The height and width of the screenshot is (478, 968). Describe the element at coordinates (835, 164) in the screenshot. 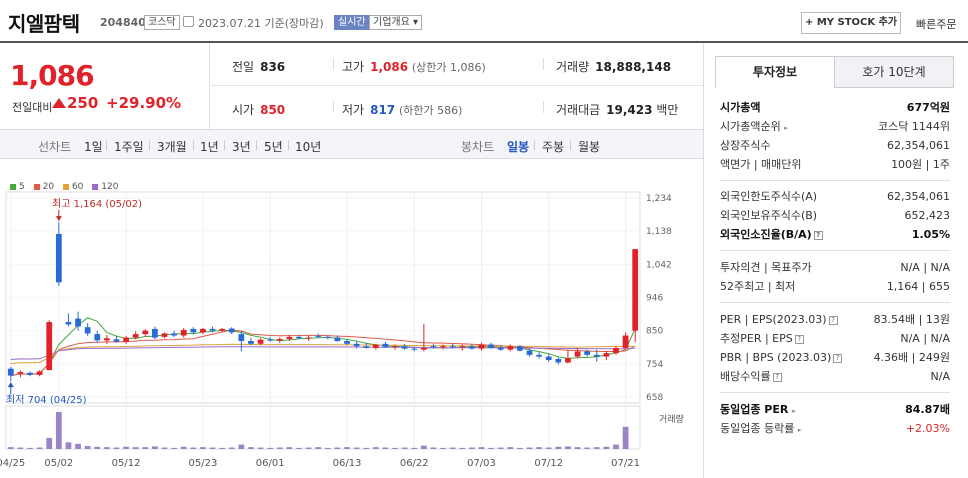

I see `row-face-value: 액면가 | 매매단위 100원 | 1주` at that location.